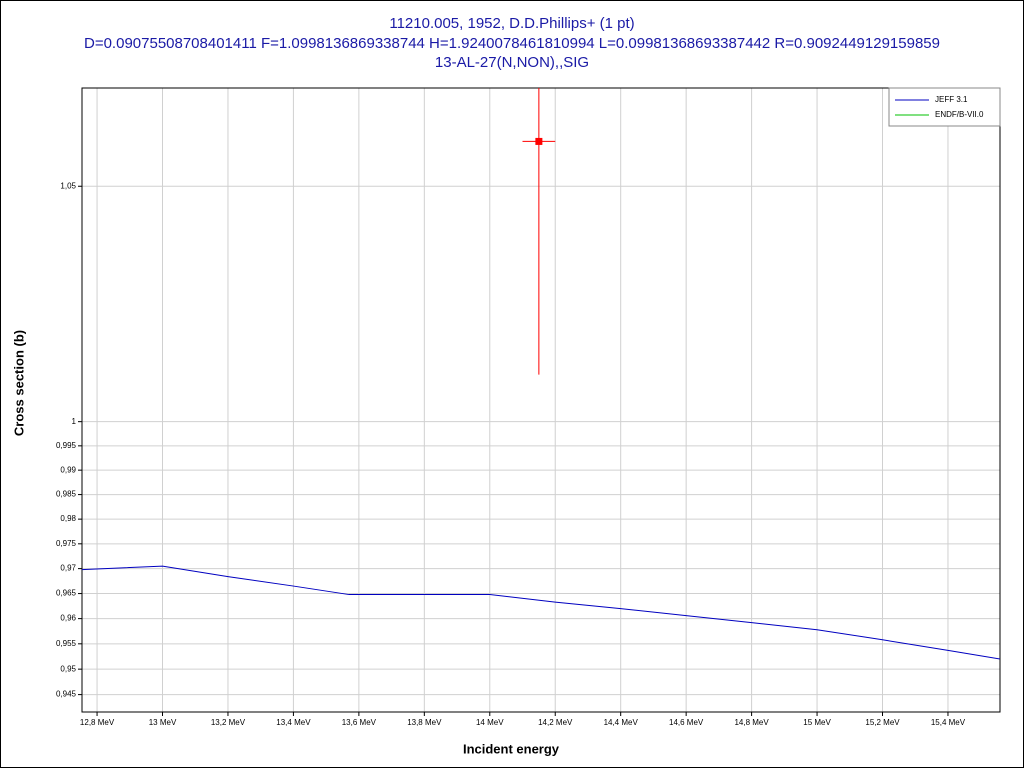 The width and height of the screenshot is (1024, 768). What do you see at coordinates (621, 722) in the screenshot?
I see `x-tick-label: 14,4 MeV` at bounding box center [621, 722].